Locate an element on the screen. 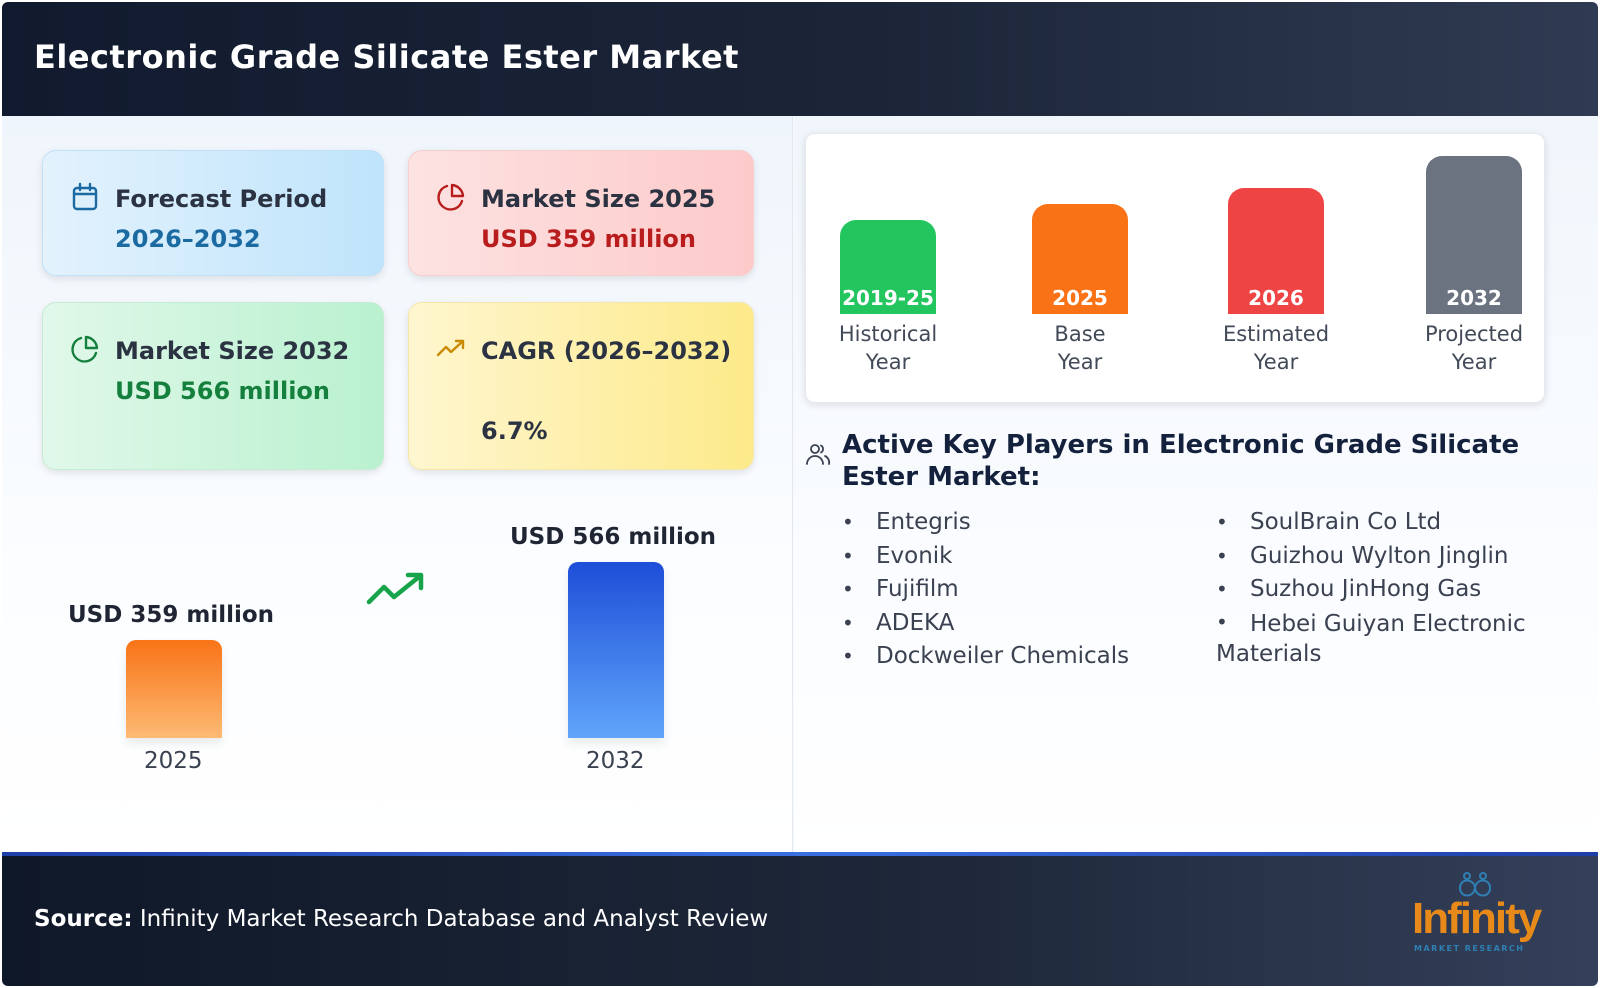  caption-line: Estimated is located at coordinates (1276, 334).